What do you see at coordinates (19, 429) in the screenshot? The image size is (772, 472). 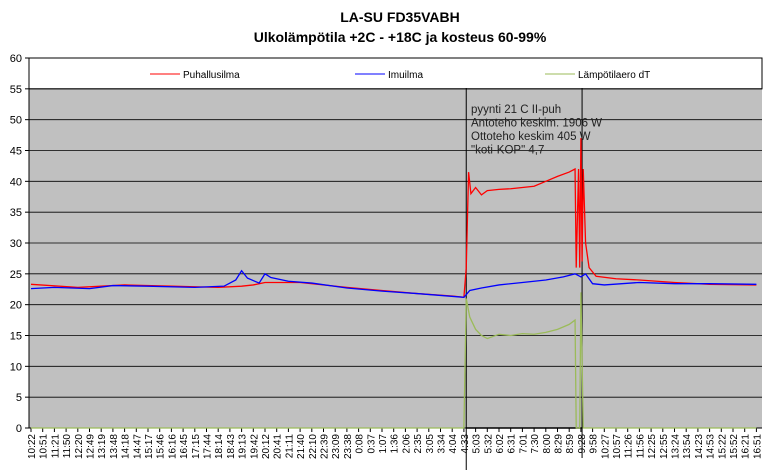 I see `y-tick-label: 0` at bounding box center [19, 429].